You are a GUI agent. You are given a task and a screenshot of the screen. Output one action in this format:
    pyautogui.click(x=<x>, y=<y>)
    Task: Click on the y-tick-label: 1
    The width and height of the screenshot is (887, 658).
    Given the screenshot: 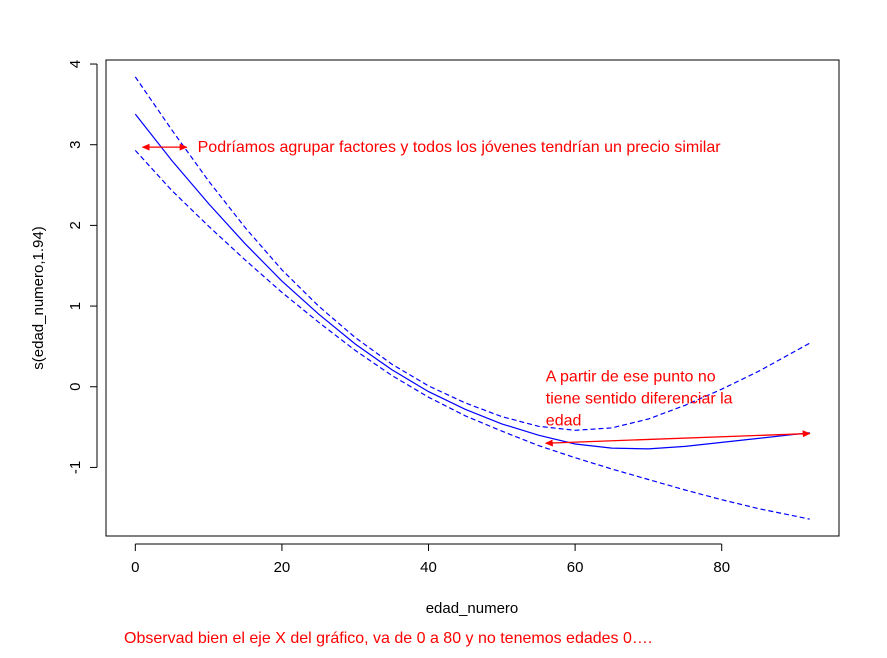 What is the action you would take?
    pyautogui.click(x=75, y=306)
    